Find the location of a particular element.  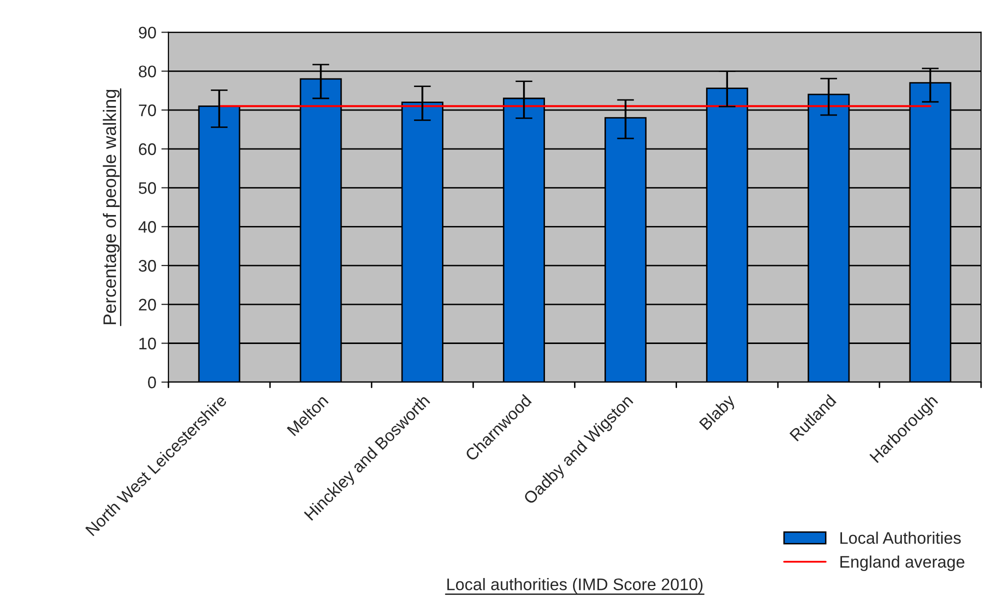

legend-label: Local Authorities is located at coordinates (900, 538).